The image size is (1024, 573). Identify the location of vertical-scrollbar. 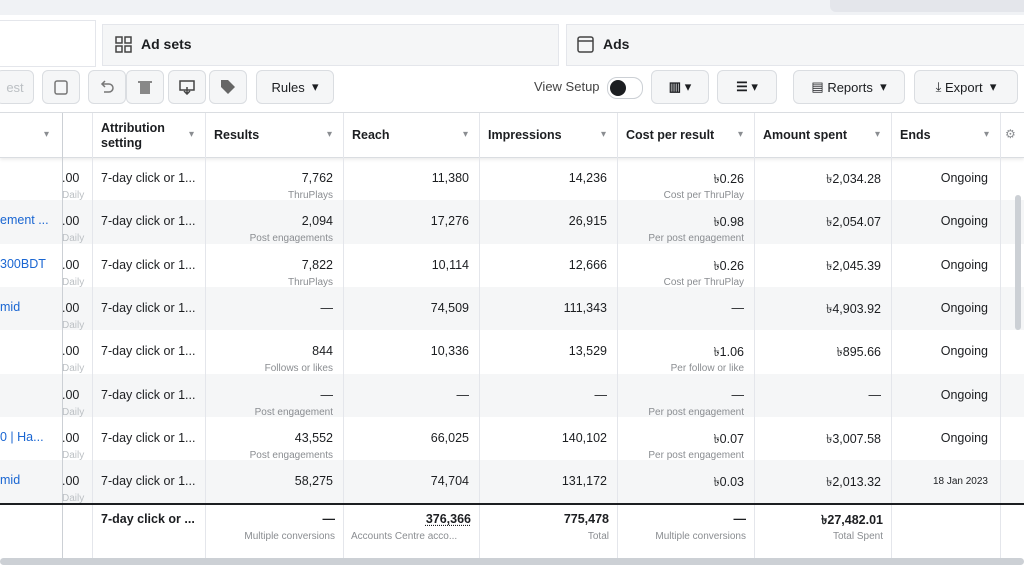
(1018, 262).